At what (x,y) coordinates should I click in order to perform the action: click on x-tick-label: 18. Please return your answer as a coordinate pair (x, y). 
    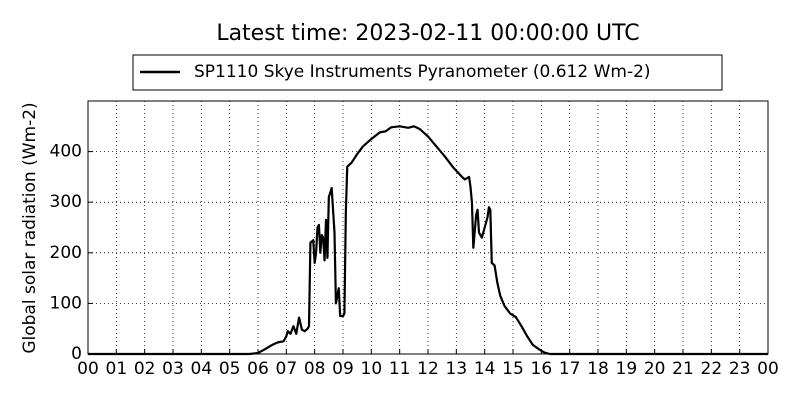
    Looking at the image, I should click on (598, 369).